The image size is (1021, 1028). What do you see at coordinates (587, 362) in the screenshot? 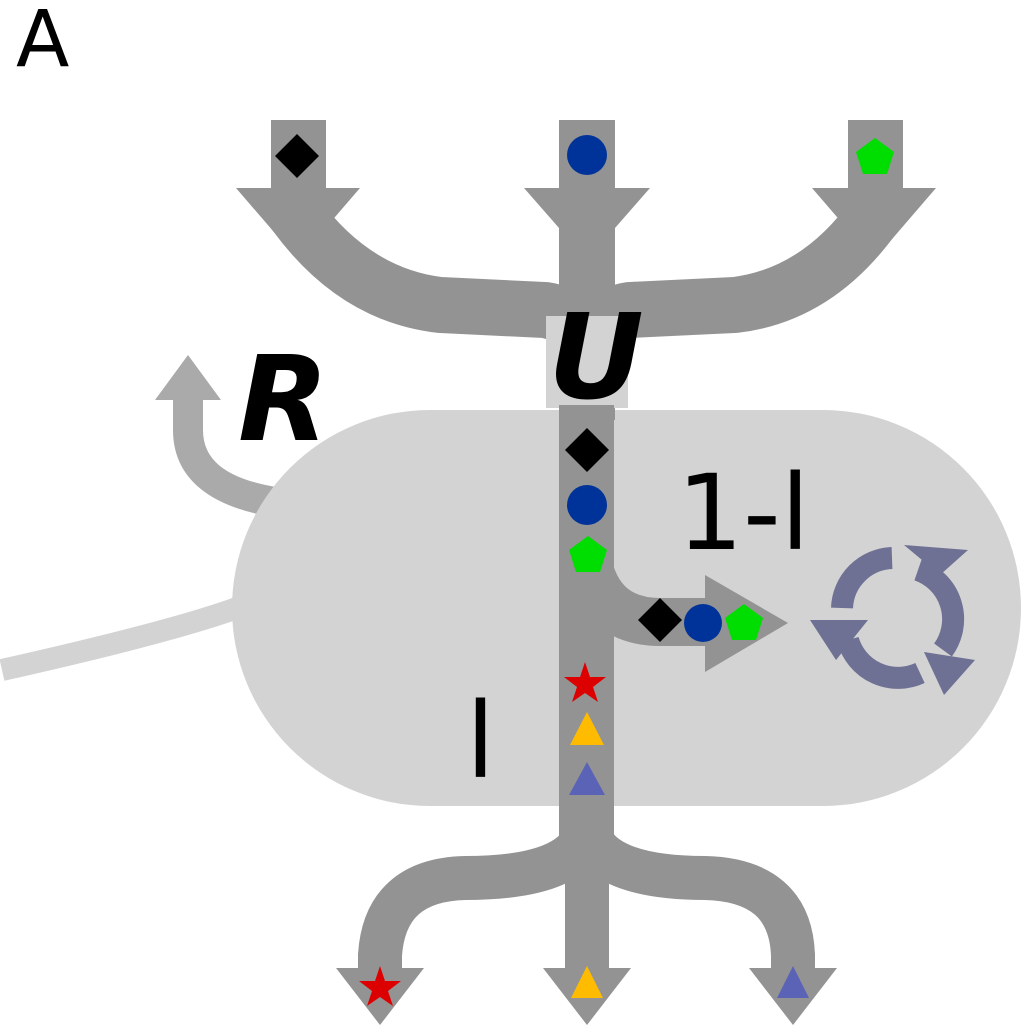
I see `uptake-label-box` at bounding box center [587, 362].